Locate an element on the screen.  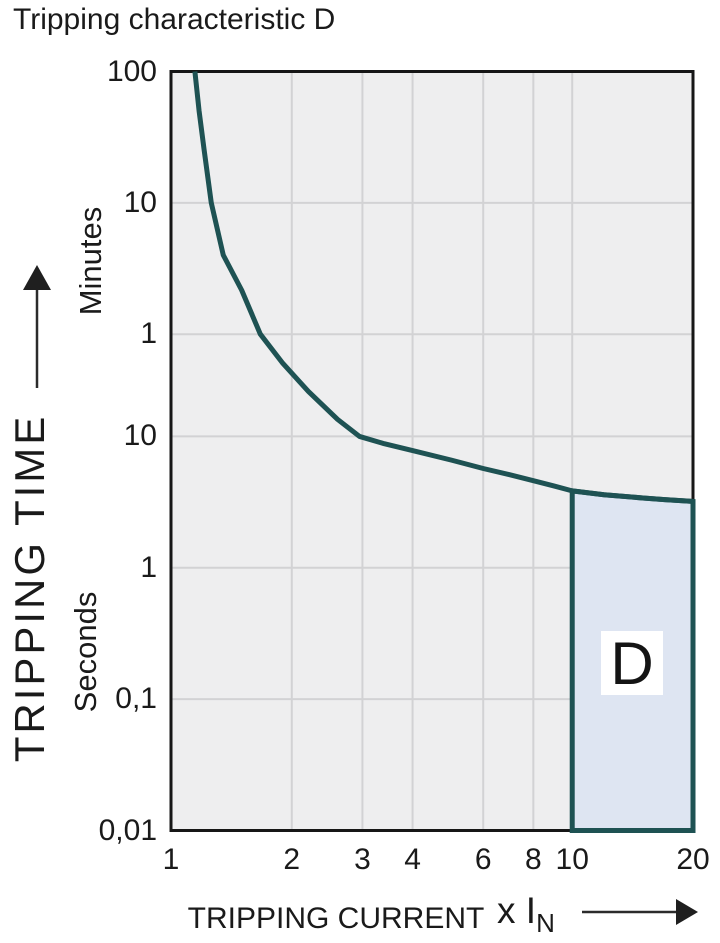
y-tick-label: 0,1 is located at coordinates (136, 699).